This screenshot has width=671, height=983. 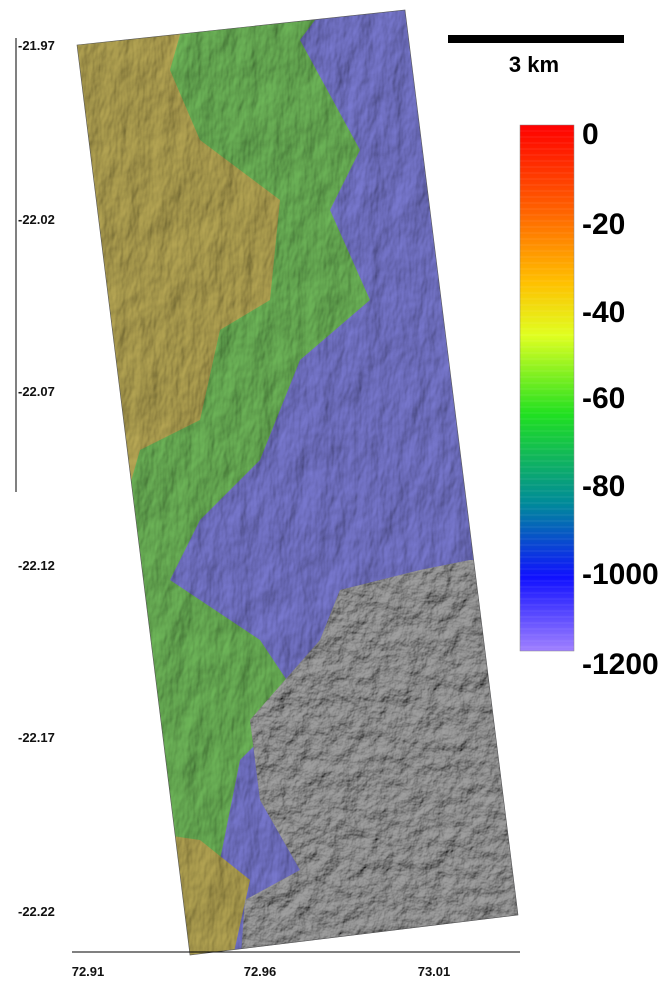 What do you see at coordinates (36, 219) in the screenshot?
I see `y-tick-label: -22.02` at bounding box center [36, 219].